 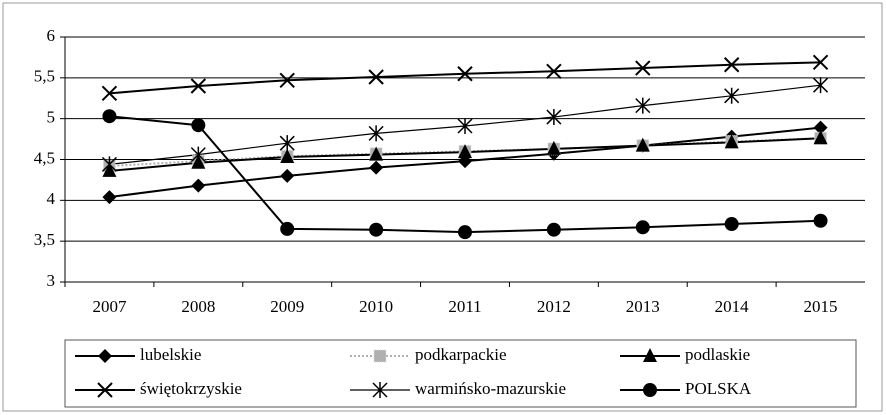 What do you see at coordinates (460, 373) in the screenshot?
I see `legend-box` at bounding box center [460, 373].